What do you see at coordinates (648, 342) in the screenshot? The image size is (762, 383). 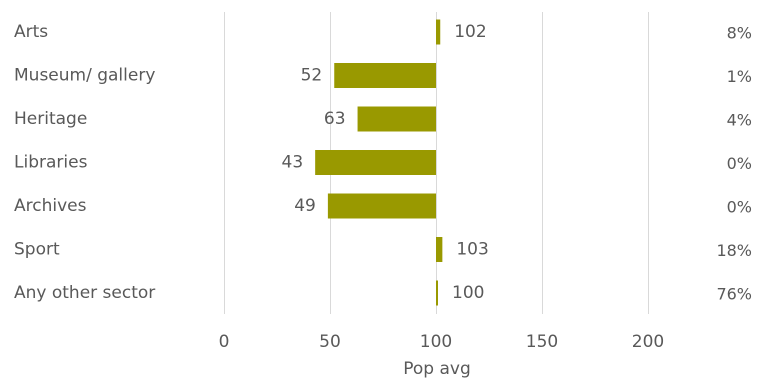 I see `x-tick-label: 200` at bounding box center [648, 342].